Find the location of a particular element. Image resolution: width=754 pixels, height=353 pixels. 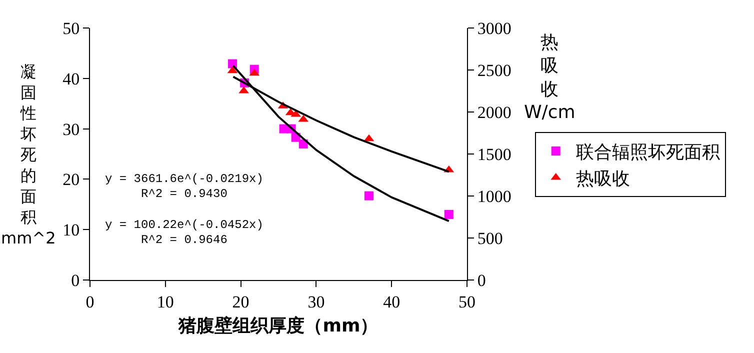

y2-tick-label: 2000 is located at coordinates (494, 112).